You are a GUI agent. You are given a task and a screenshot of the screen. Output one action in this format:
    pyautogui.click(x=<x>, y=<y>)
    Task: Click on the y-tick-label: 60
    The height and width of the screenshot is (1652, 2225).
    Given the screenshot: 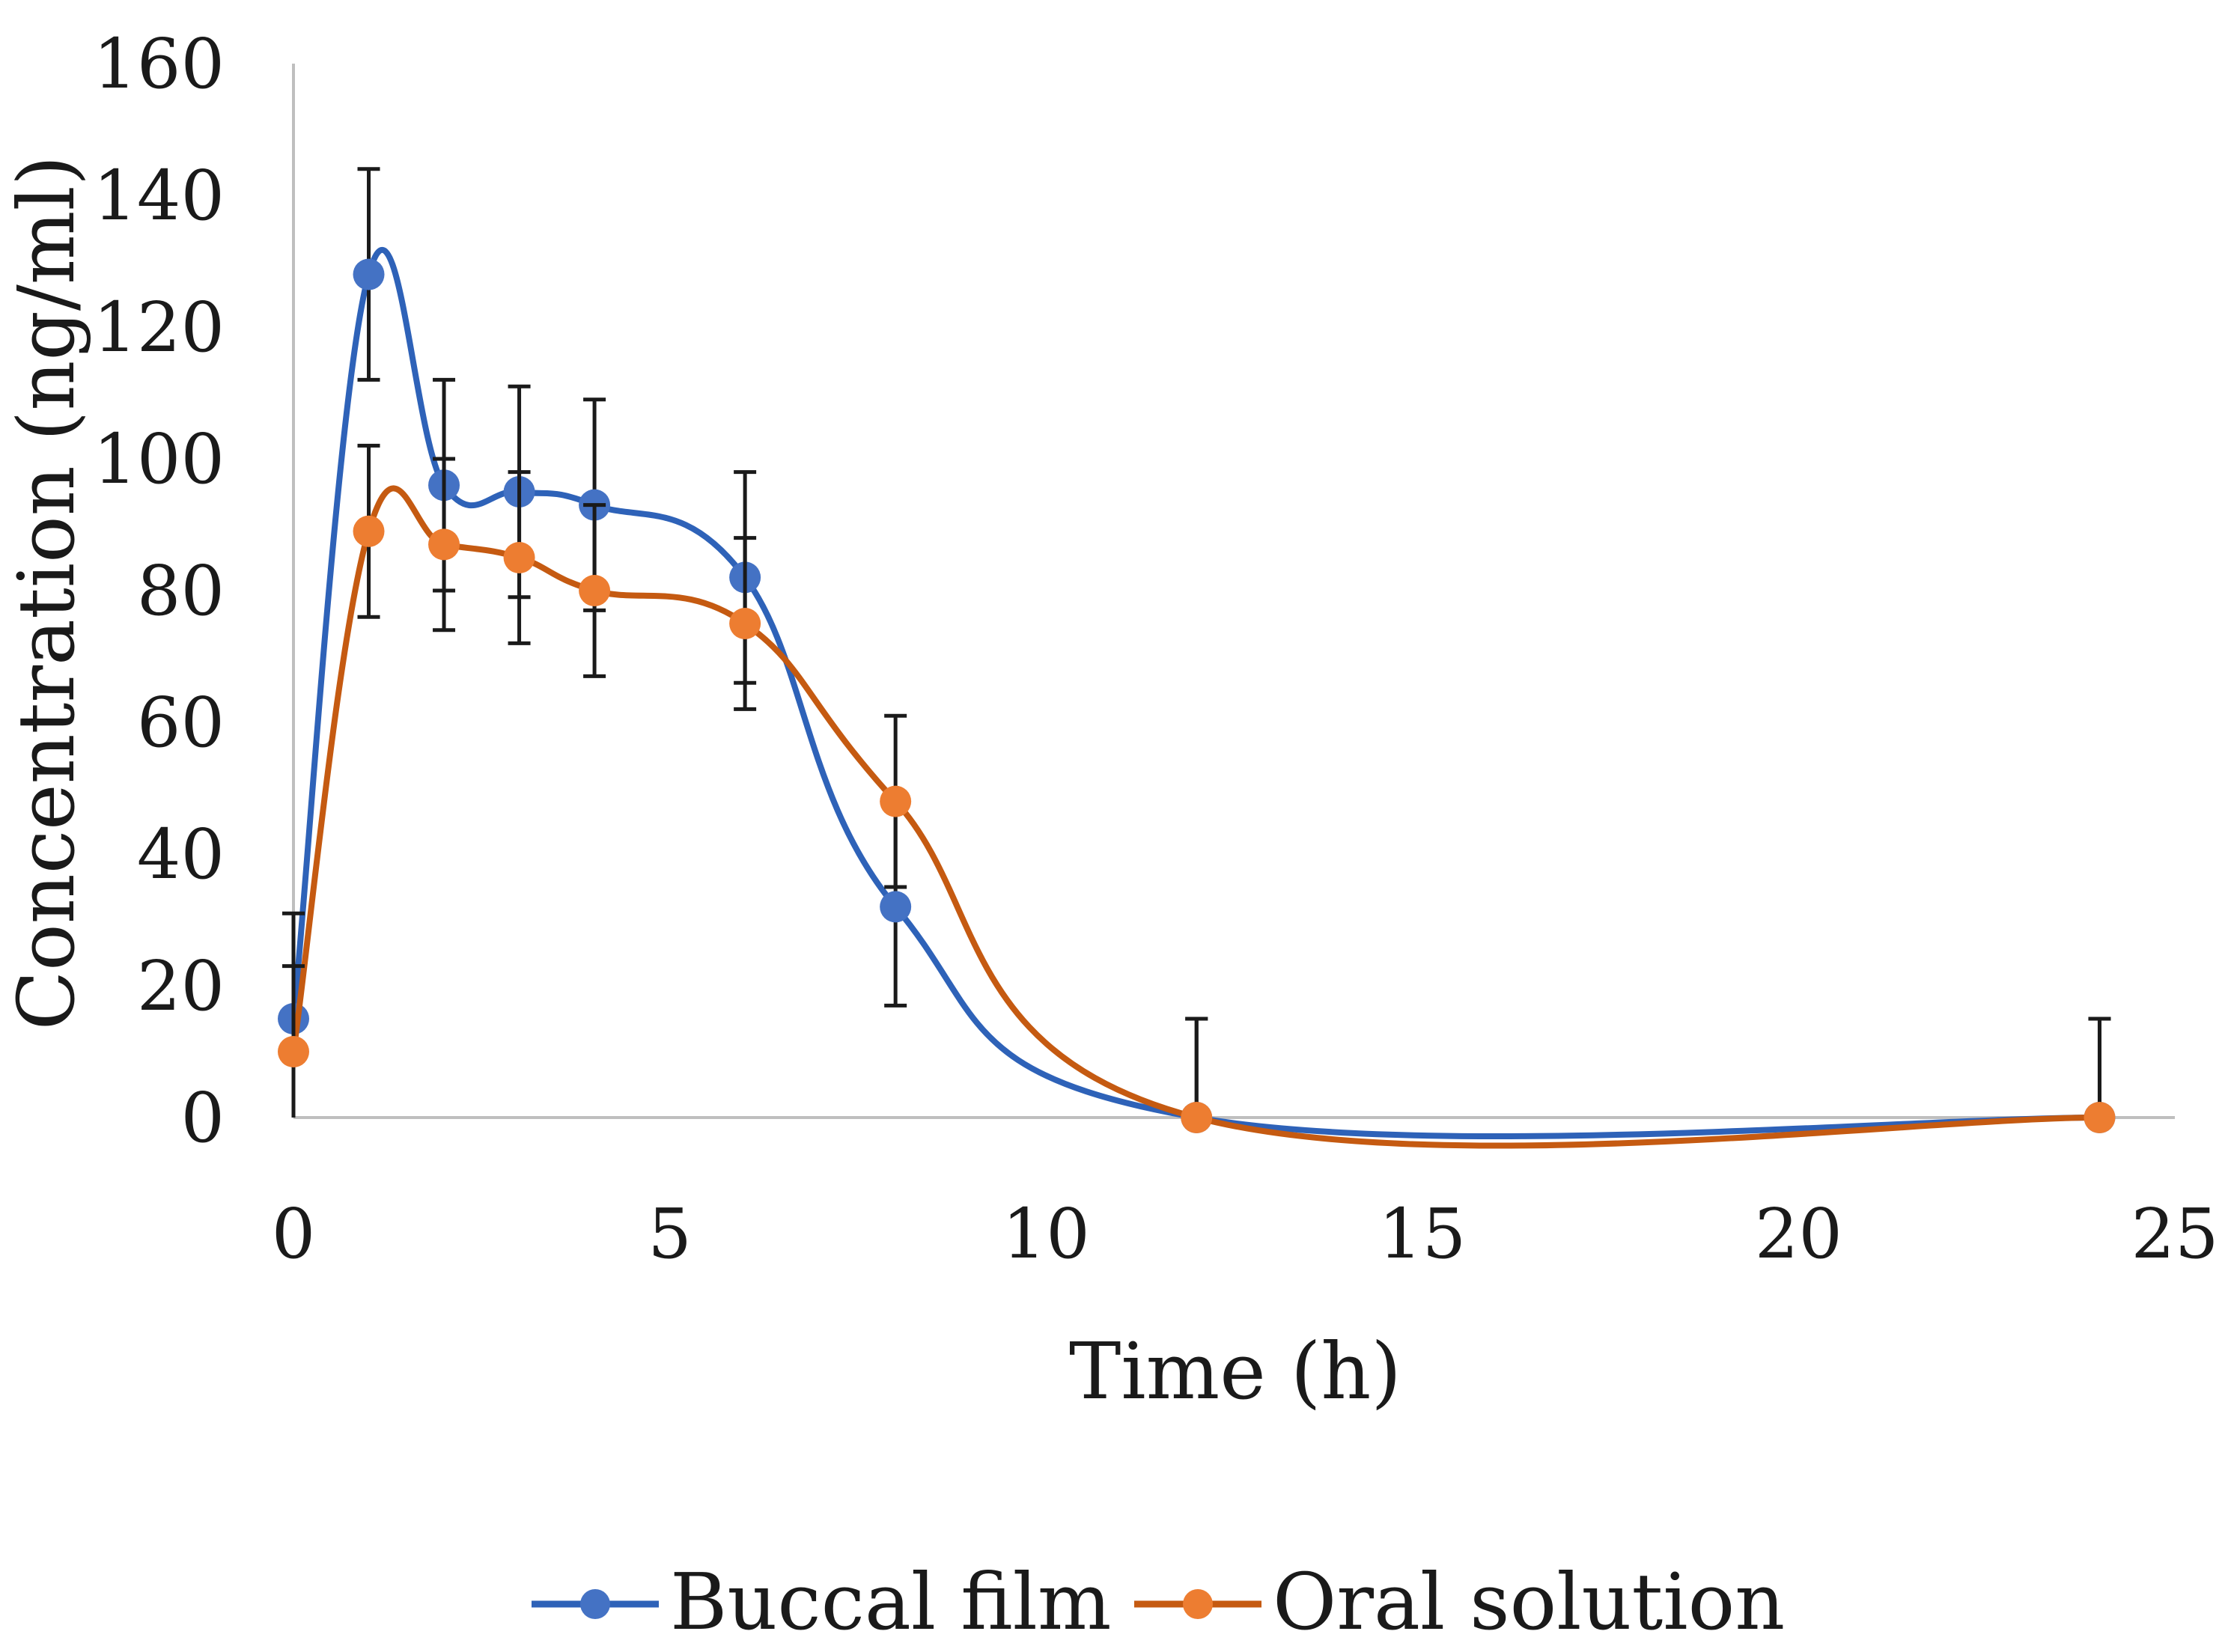 What is the action you would take?
    pyautogui.click(x=181, y=723)
    